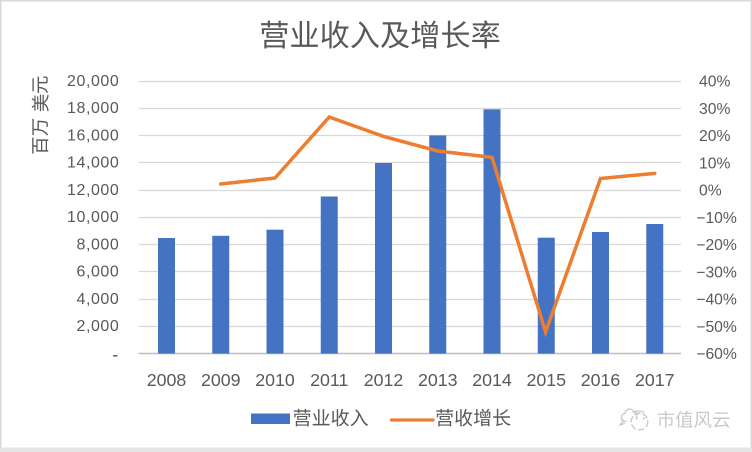 This screenshot has height=452, width=752. Describe the element at coordinates (98, 244) in the screenshot. I see `svg-text: 8,000` at that location.